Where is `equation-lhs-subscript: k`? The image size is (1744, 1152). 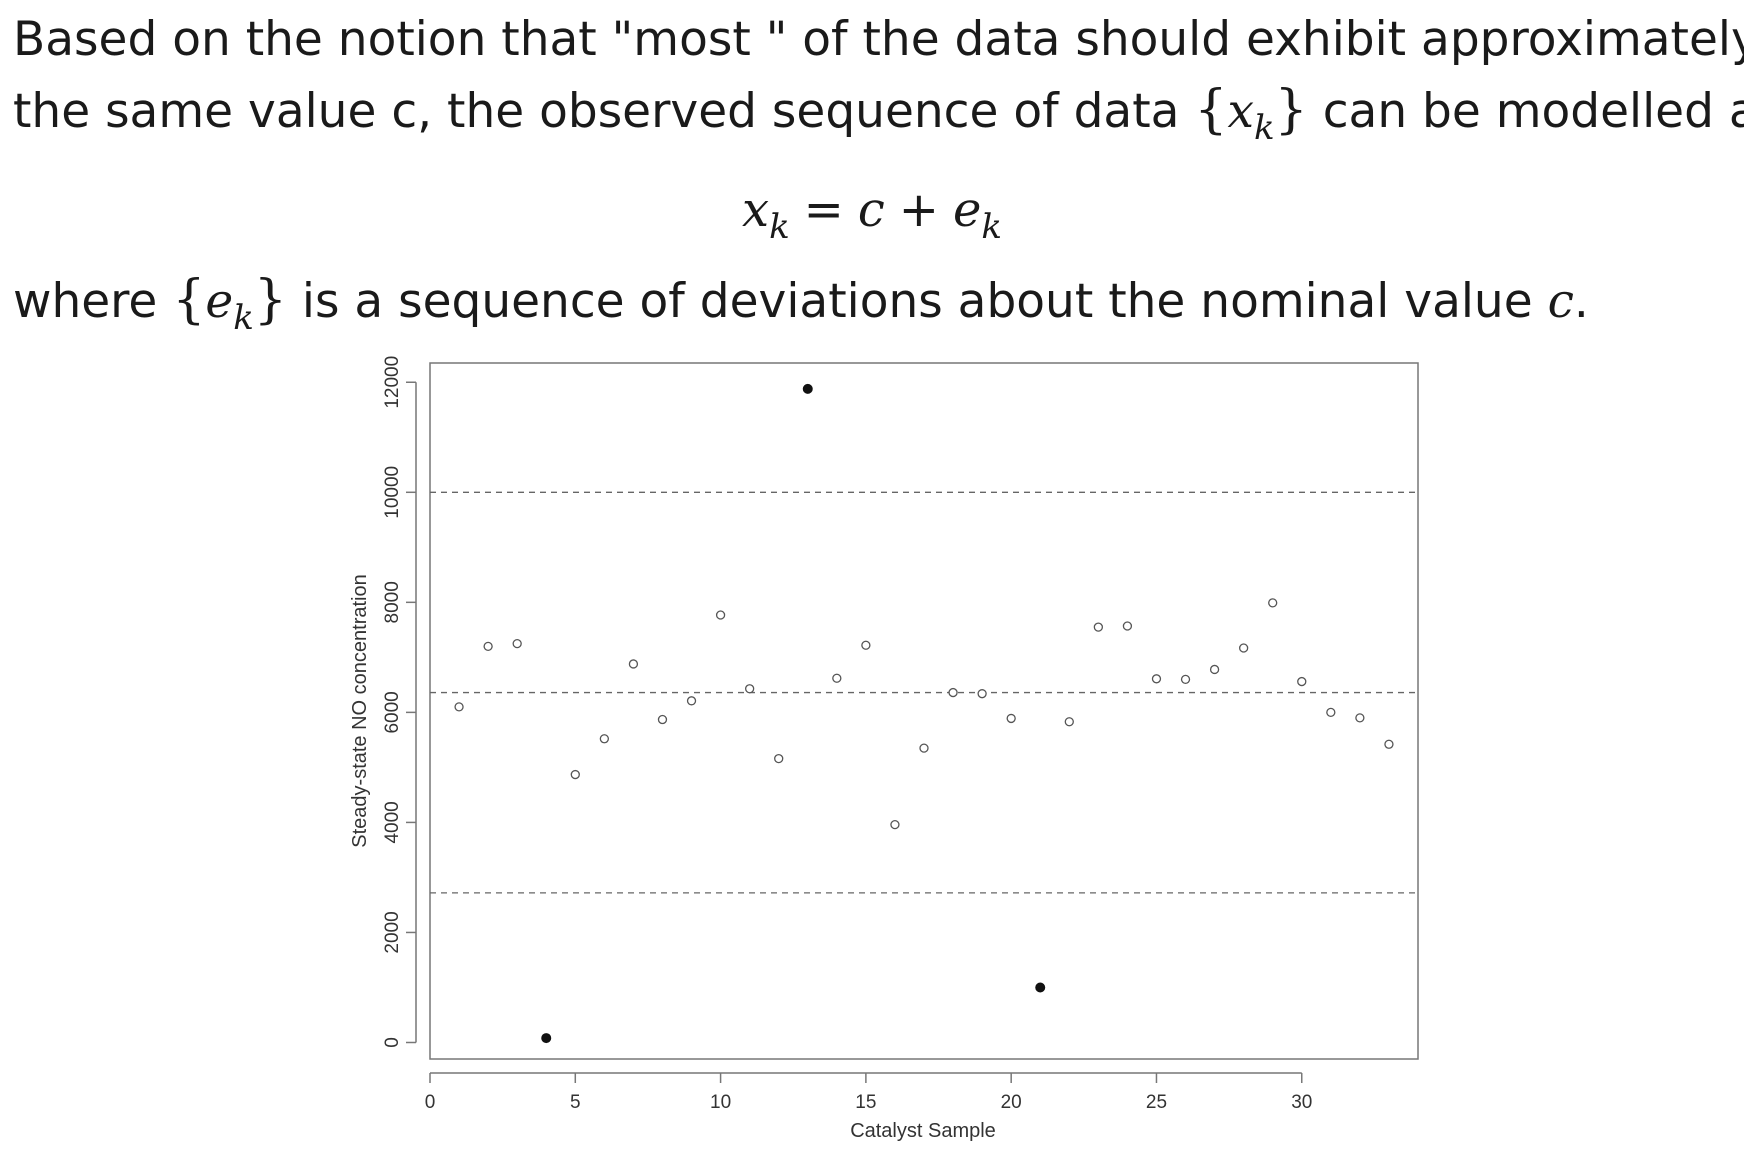 equation-lhs-subscript: k is located at coordinates (779, 227).